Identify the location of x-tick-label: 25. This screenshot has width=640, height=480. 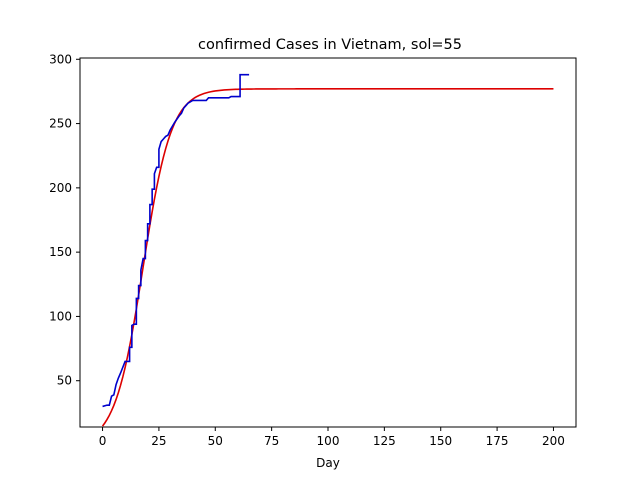
(158, 441).